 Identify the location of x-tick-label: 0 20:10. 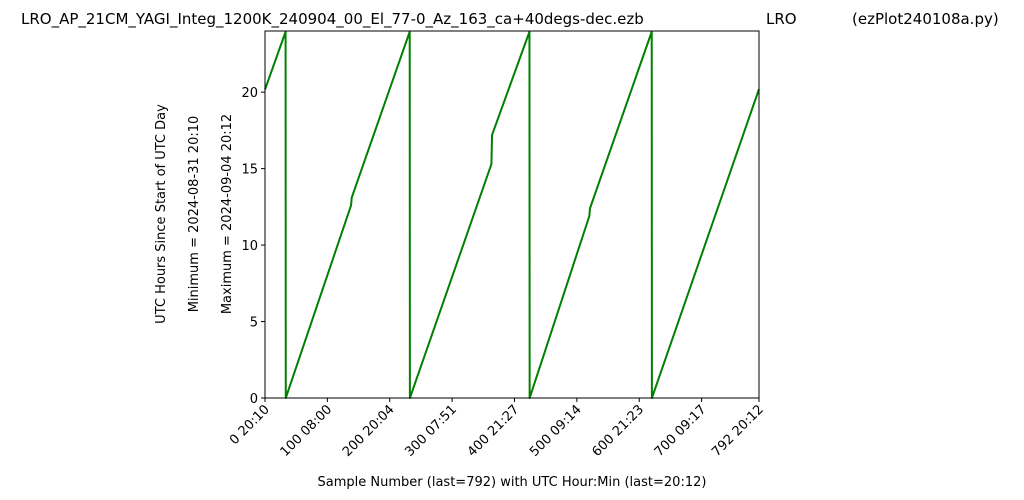
(250, 425).